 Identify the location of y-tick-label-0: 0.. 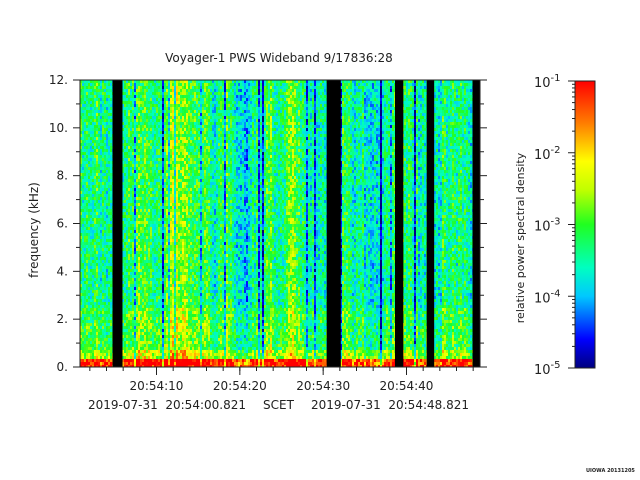
(62, 367).